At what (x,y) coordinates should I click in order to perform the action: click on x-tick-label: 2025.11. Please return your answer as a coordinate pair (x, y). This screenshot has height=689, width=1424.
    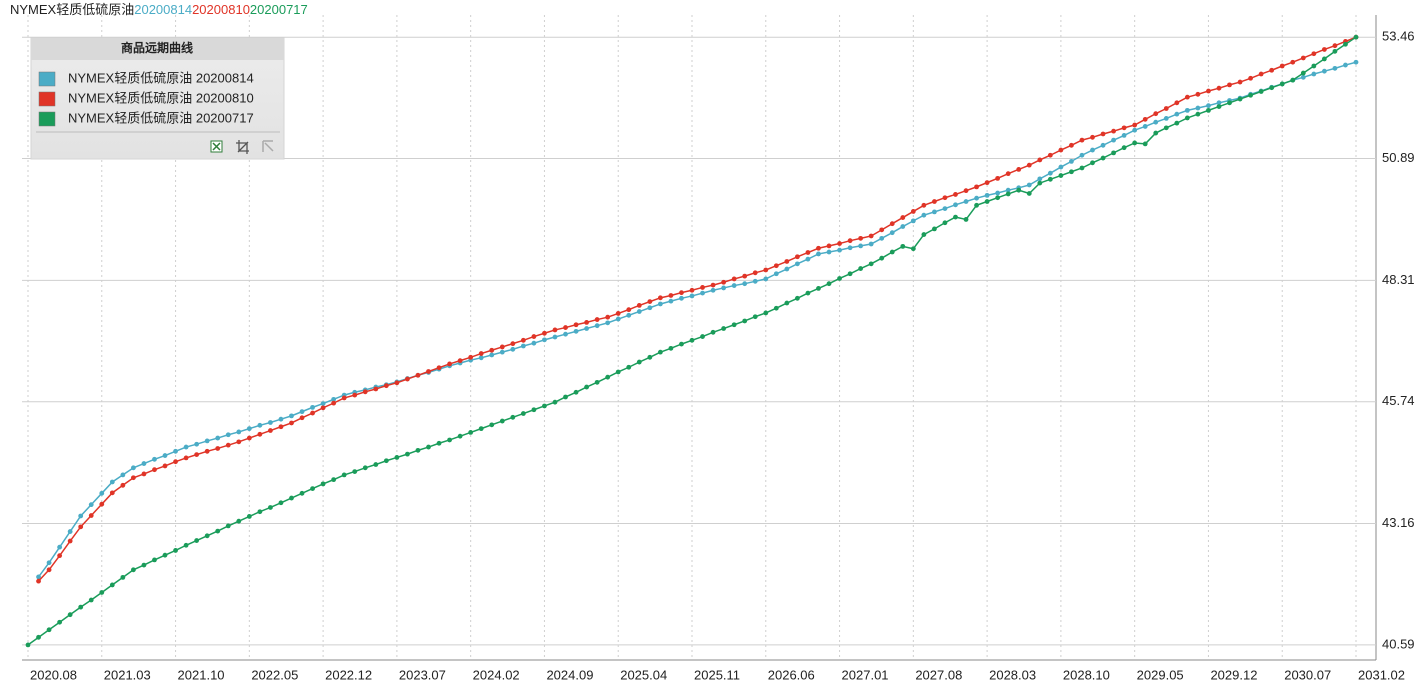
    Looking at the image, I should click on (717, 674).